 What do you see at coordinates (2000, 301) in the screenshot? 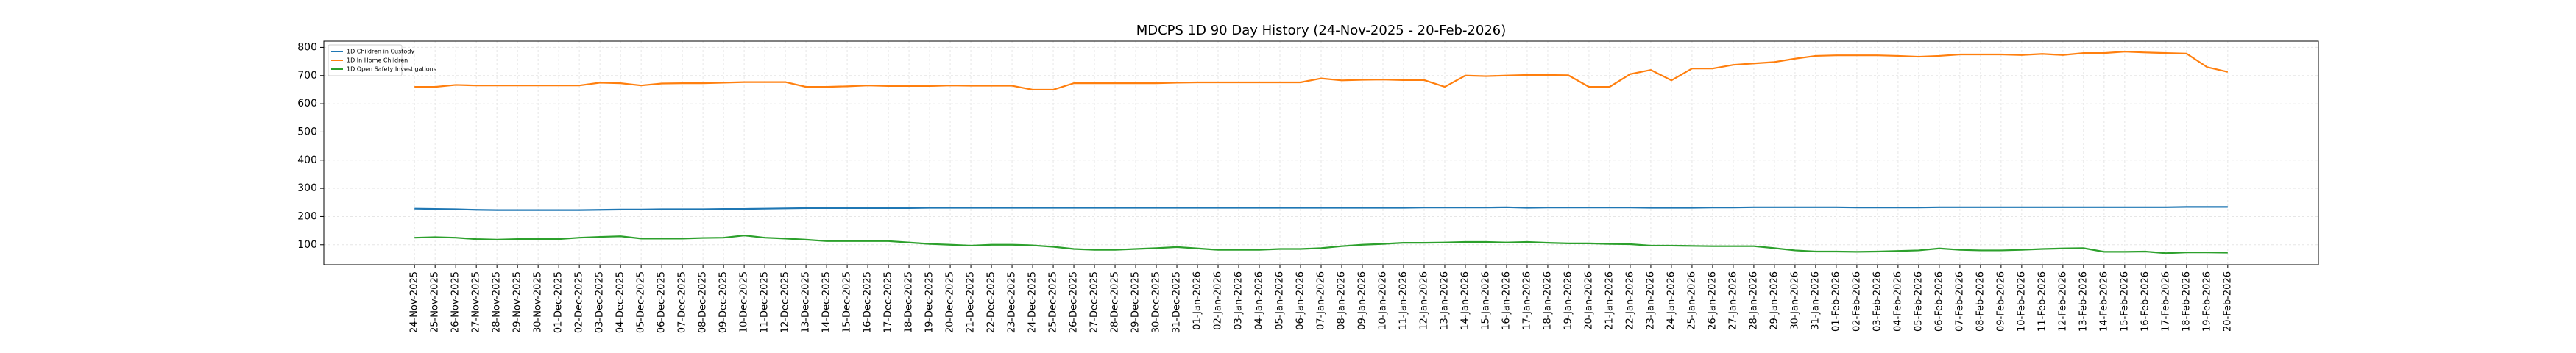
I see `x-tick-label: 09-Feb-2026` at bounding box center [2000, 301].